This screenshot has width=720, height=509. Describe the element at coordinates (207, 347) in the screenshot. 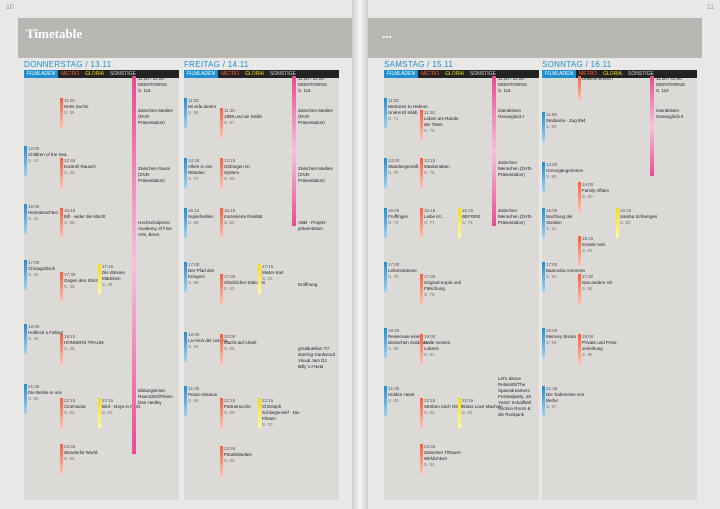

I see `event: 19:00 La mina del cosoba S. 84` at that location.